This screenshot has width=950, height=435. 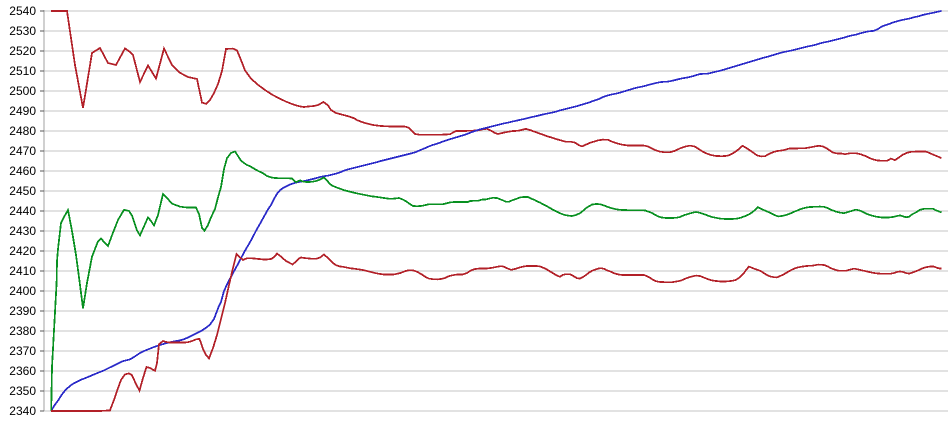 I want to click on y-axis-label: 2540, so click(x=22, y=11).